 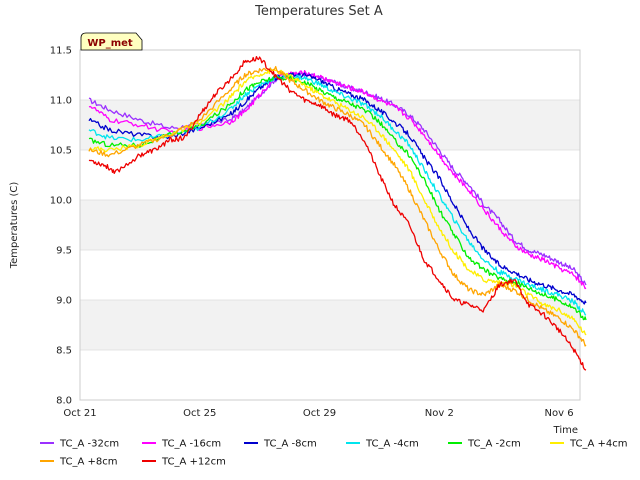 What do you see at coordinates (318, 11) in the screenshot?
I see `chart-title: Temperatures Set A` at bounding box center [318, 11].